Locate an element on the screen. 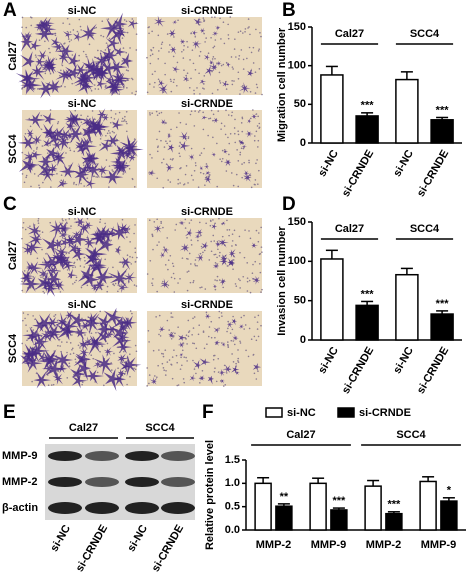 The image size is (474, 572). y-tick-label: 0 is located at coordinates (303, 340).